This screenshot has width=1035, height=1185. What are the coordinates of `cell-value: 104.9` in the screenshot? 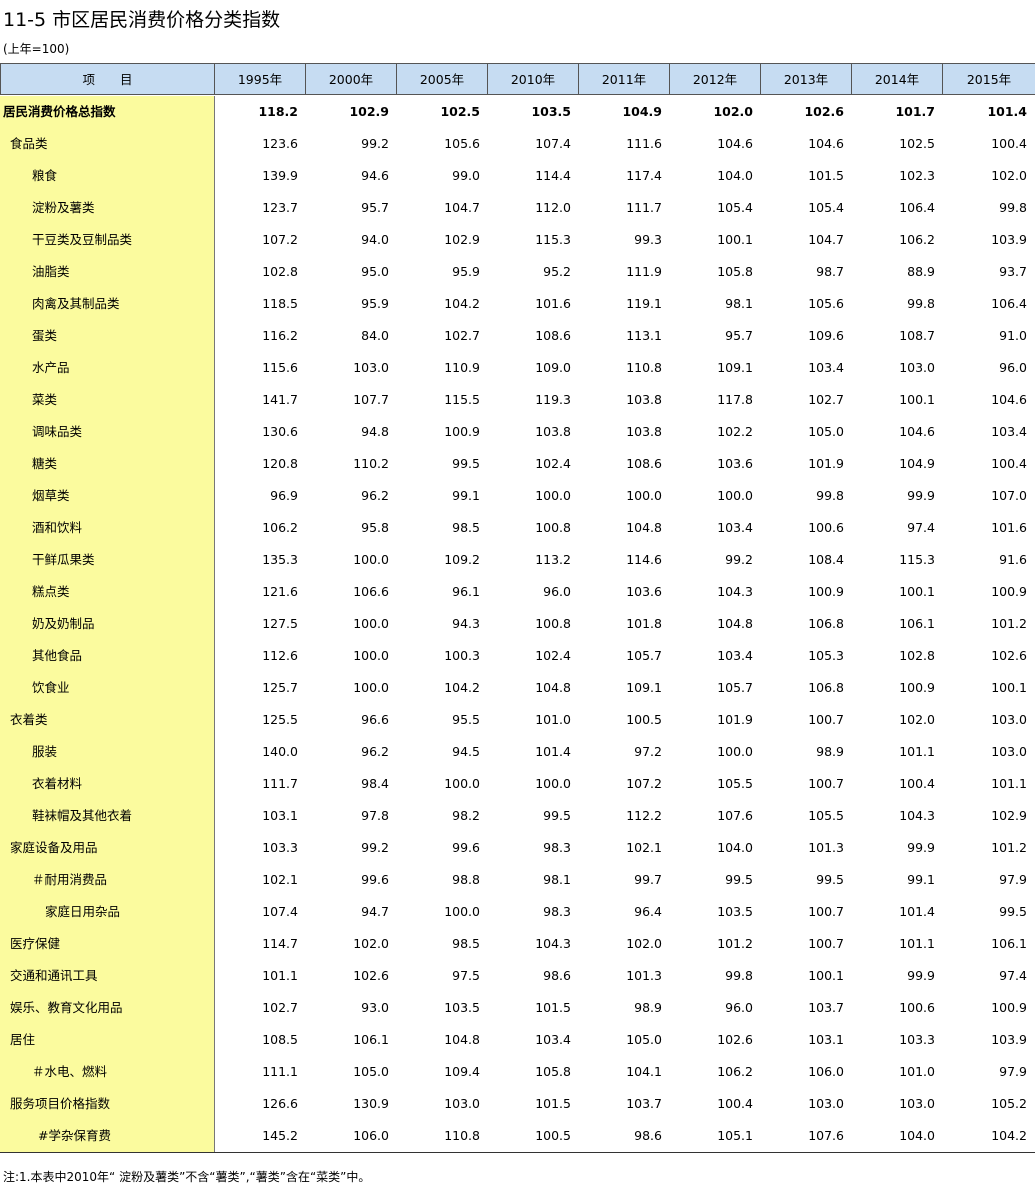 It's located at (642, 111).